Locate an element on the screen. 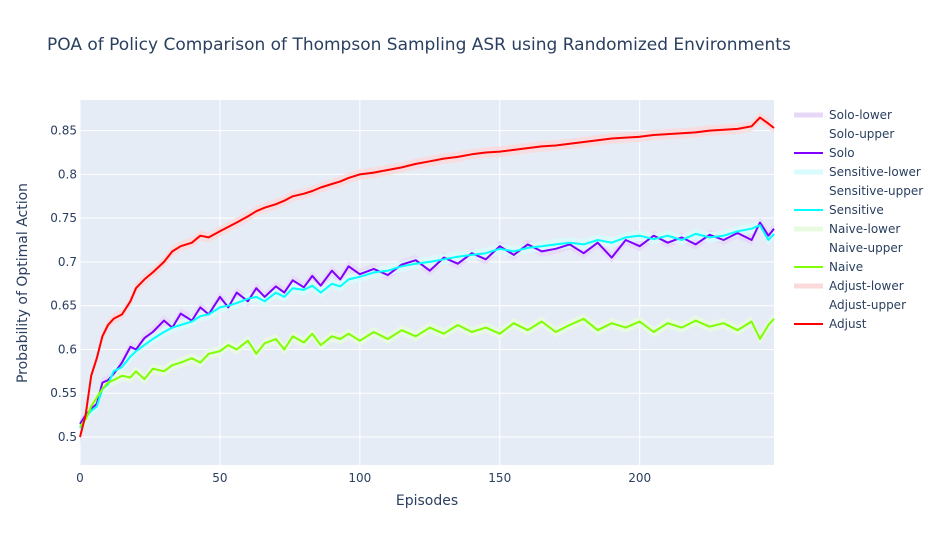 The width and height of the screenshot is (942, 545). x-tick-label: 100 is located at coordinates (359, 478).